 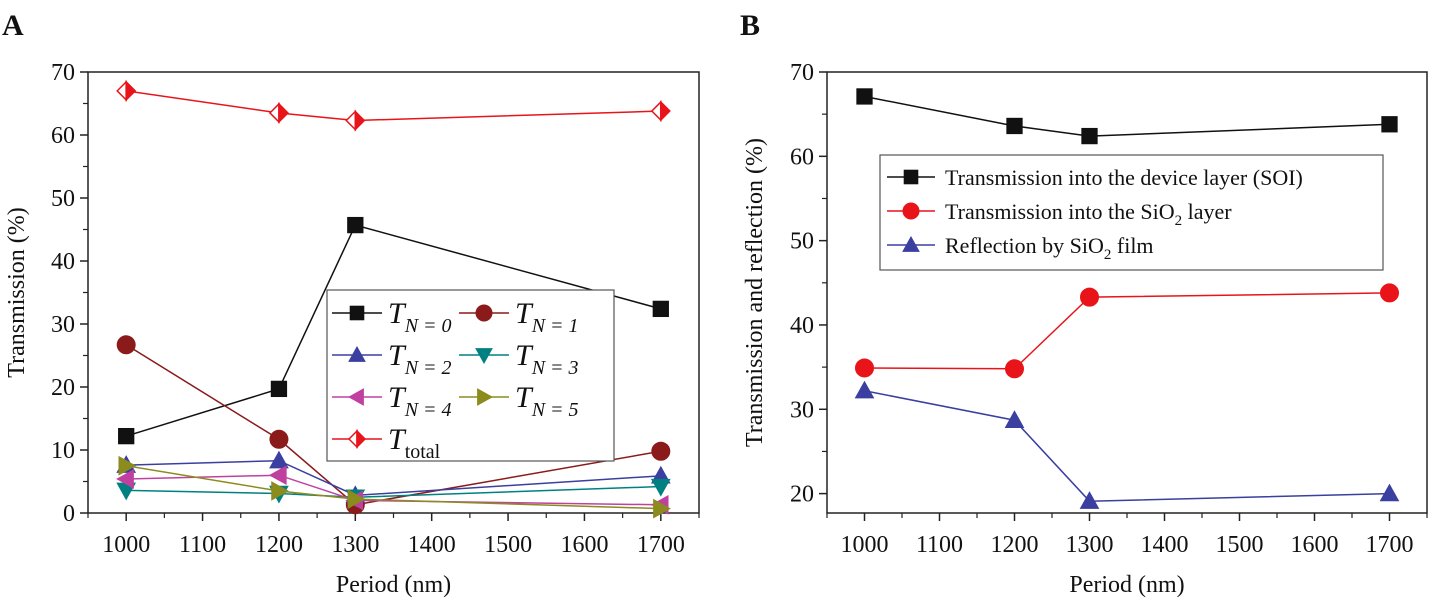 What do you see at coordinates (555, 410) in the screenshot?
I see `legend-subscript: N = 5` at bounding box center [555, 410].